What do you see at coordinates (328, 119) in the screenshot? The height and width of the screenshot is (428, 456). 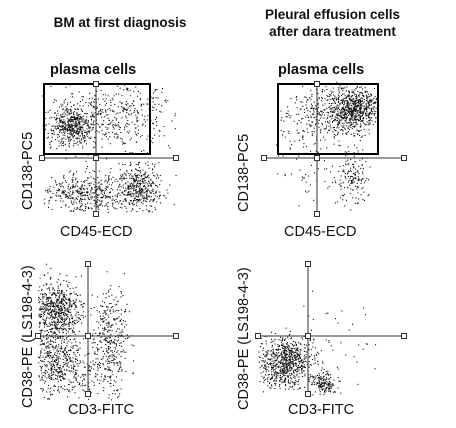 I see `plasma-cell-gate` at bounding box center [328, 119].